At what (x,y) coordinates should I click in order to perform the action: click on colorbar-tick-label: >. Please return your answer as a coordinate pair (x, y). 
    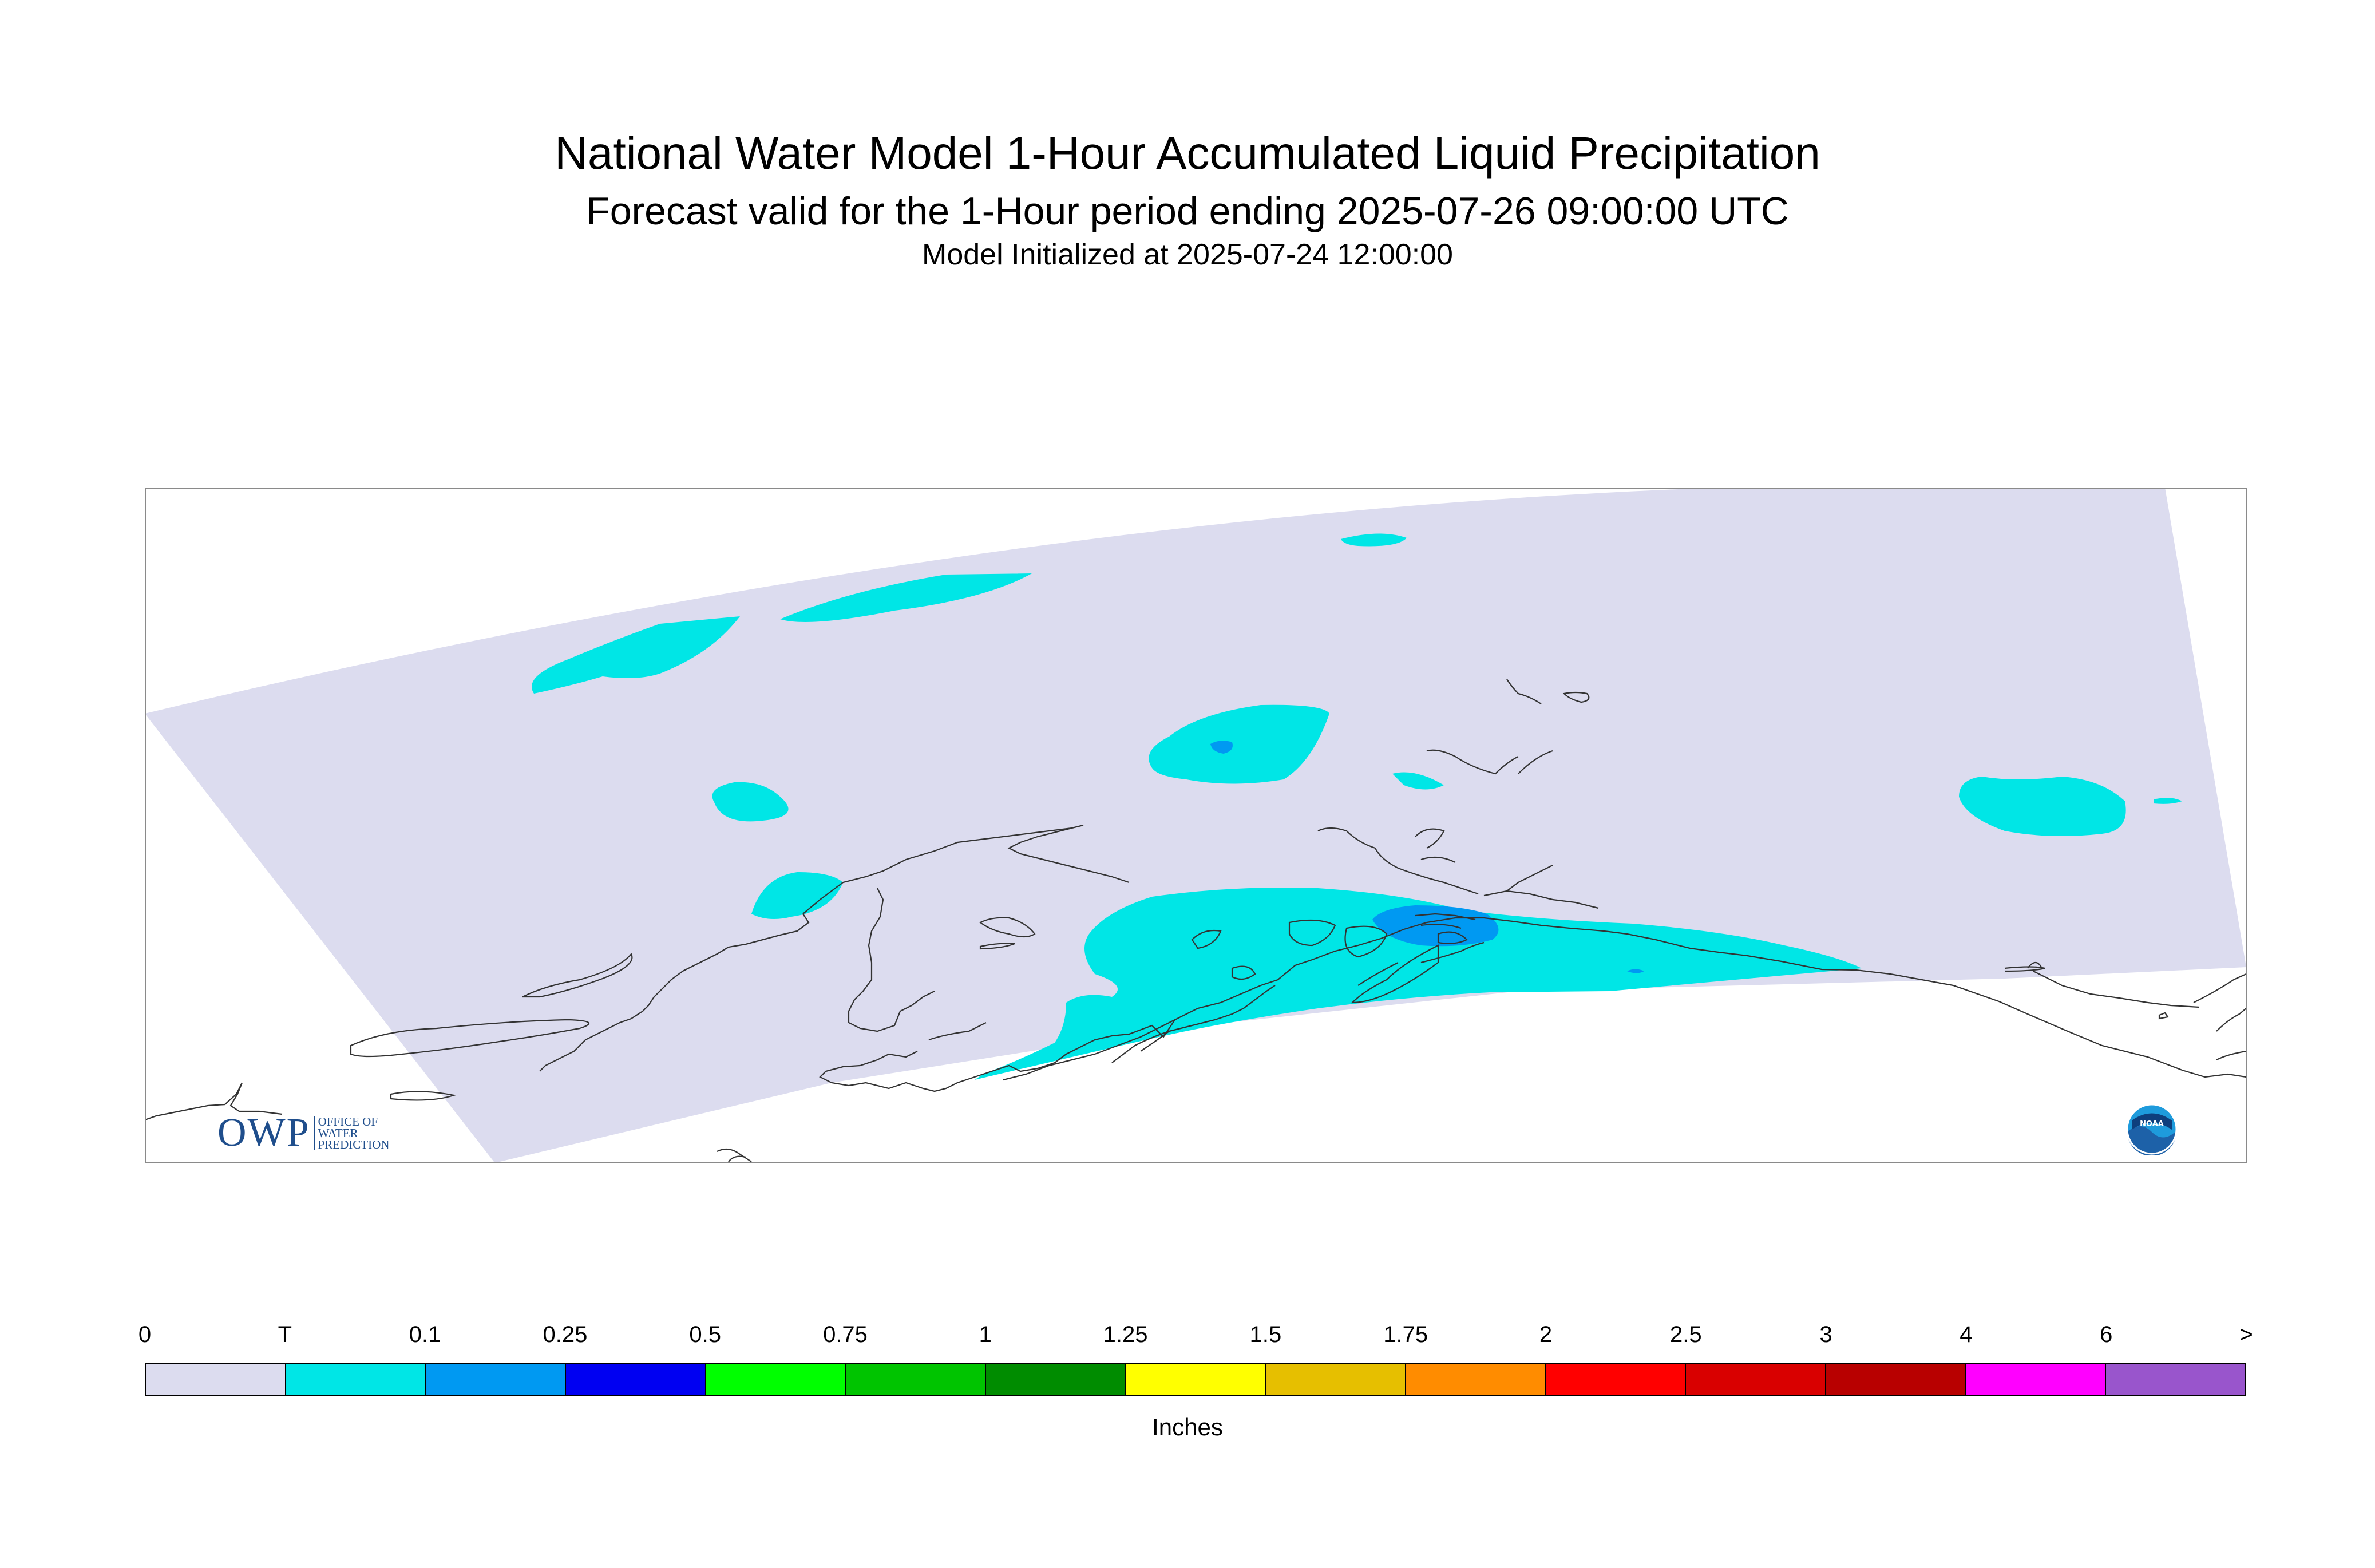
    Looking at the image, I should click on (2246, 1334).